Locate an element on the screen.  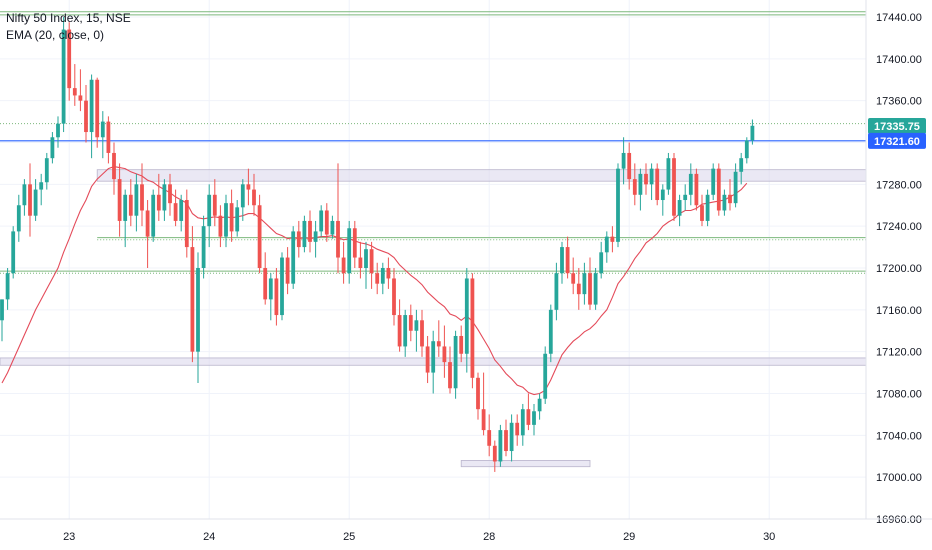
price-tick-label: 17400.00 is located at coordinates (899, 60).